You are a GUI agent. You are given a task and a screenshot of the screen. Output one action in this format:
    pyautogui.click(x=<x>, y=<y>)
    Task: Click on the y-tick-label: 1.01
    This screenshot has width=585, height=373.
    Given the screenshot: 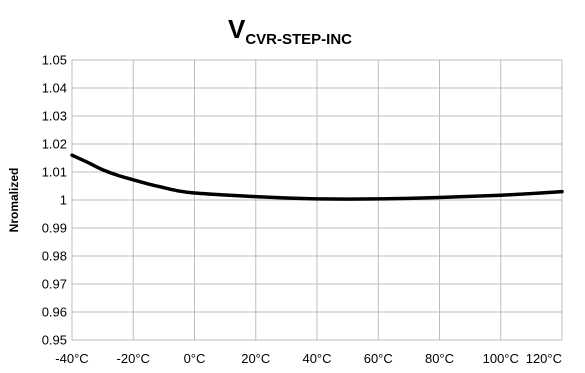 What is the action you would take?
    pyautogui.click(x=54, y=172)
    